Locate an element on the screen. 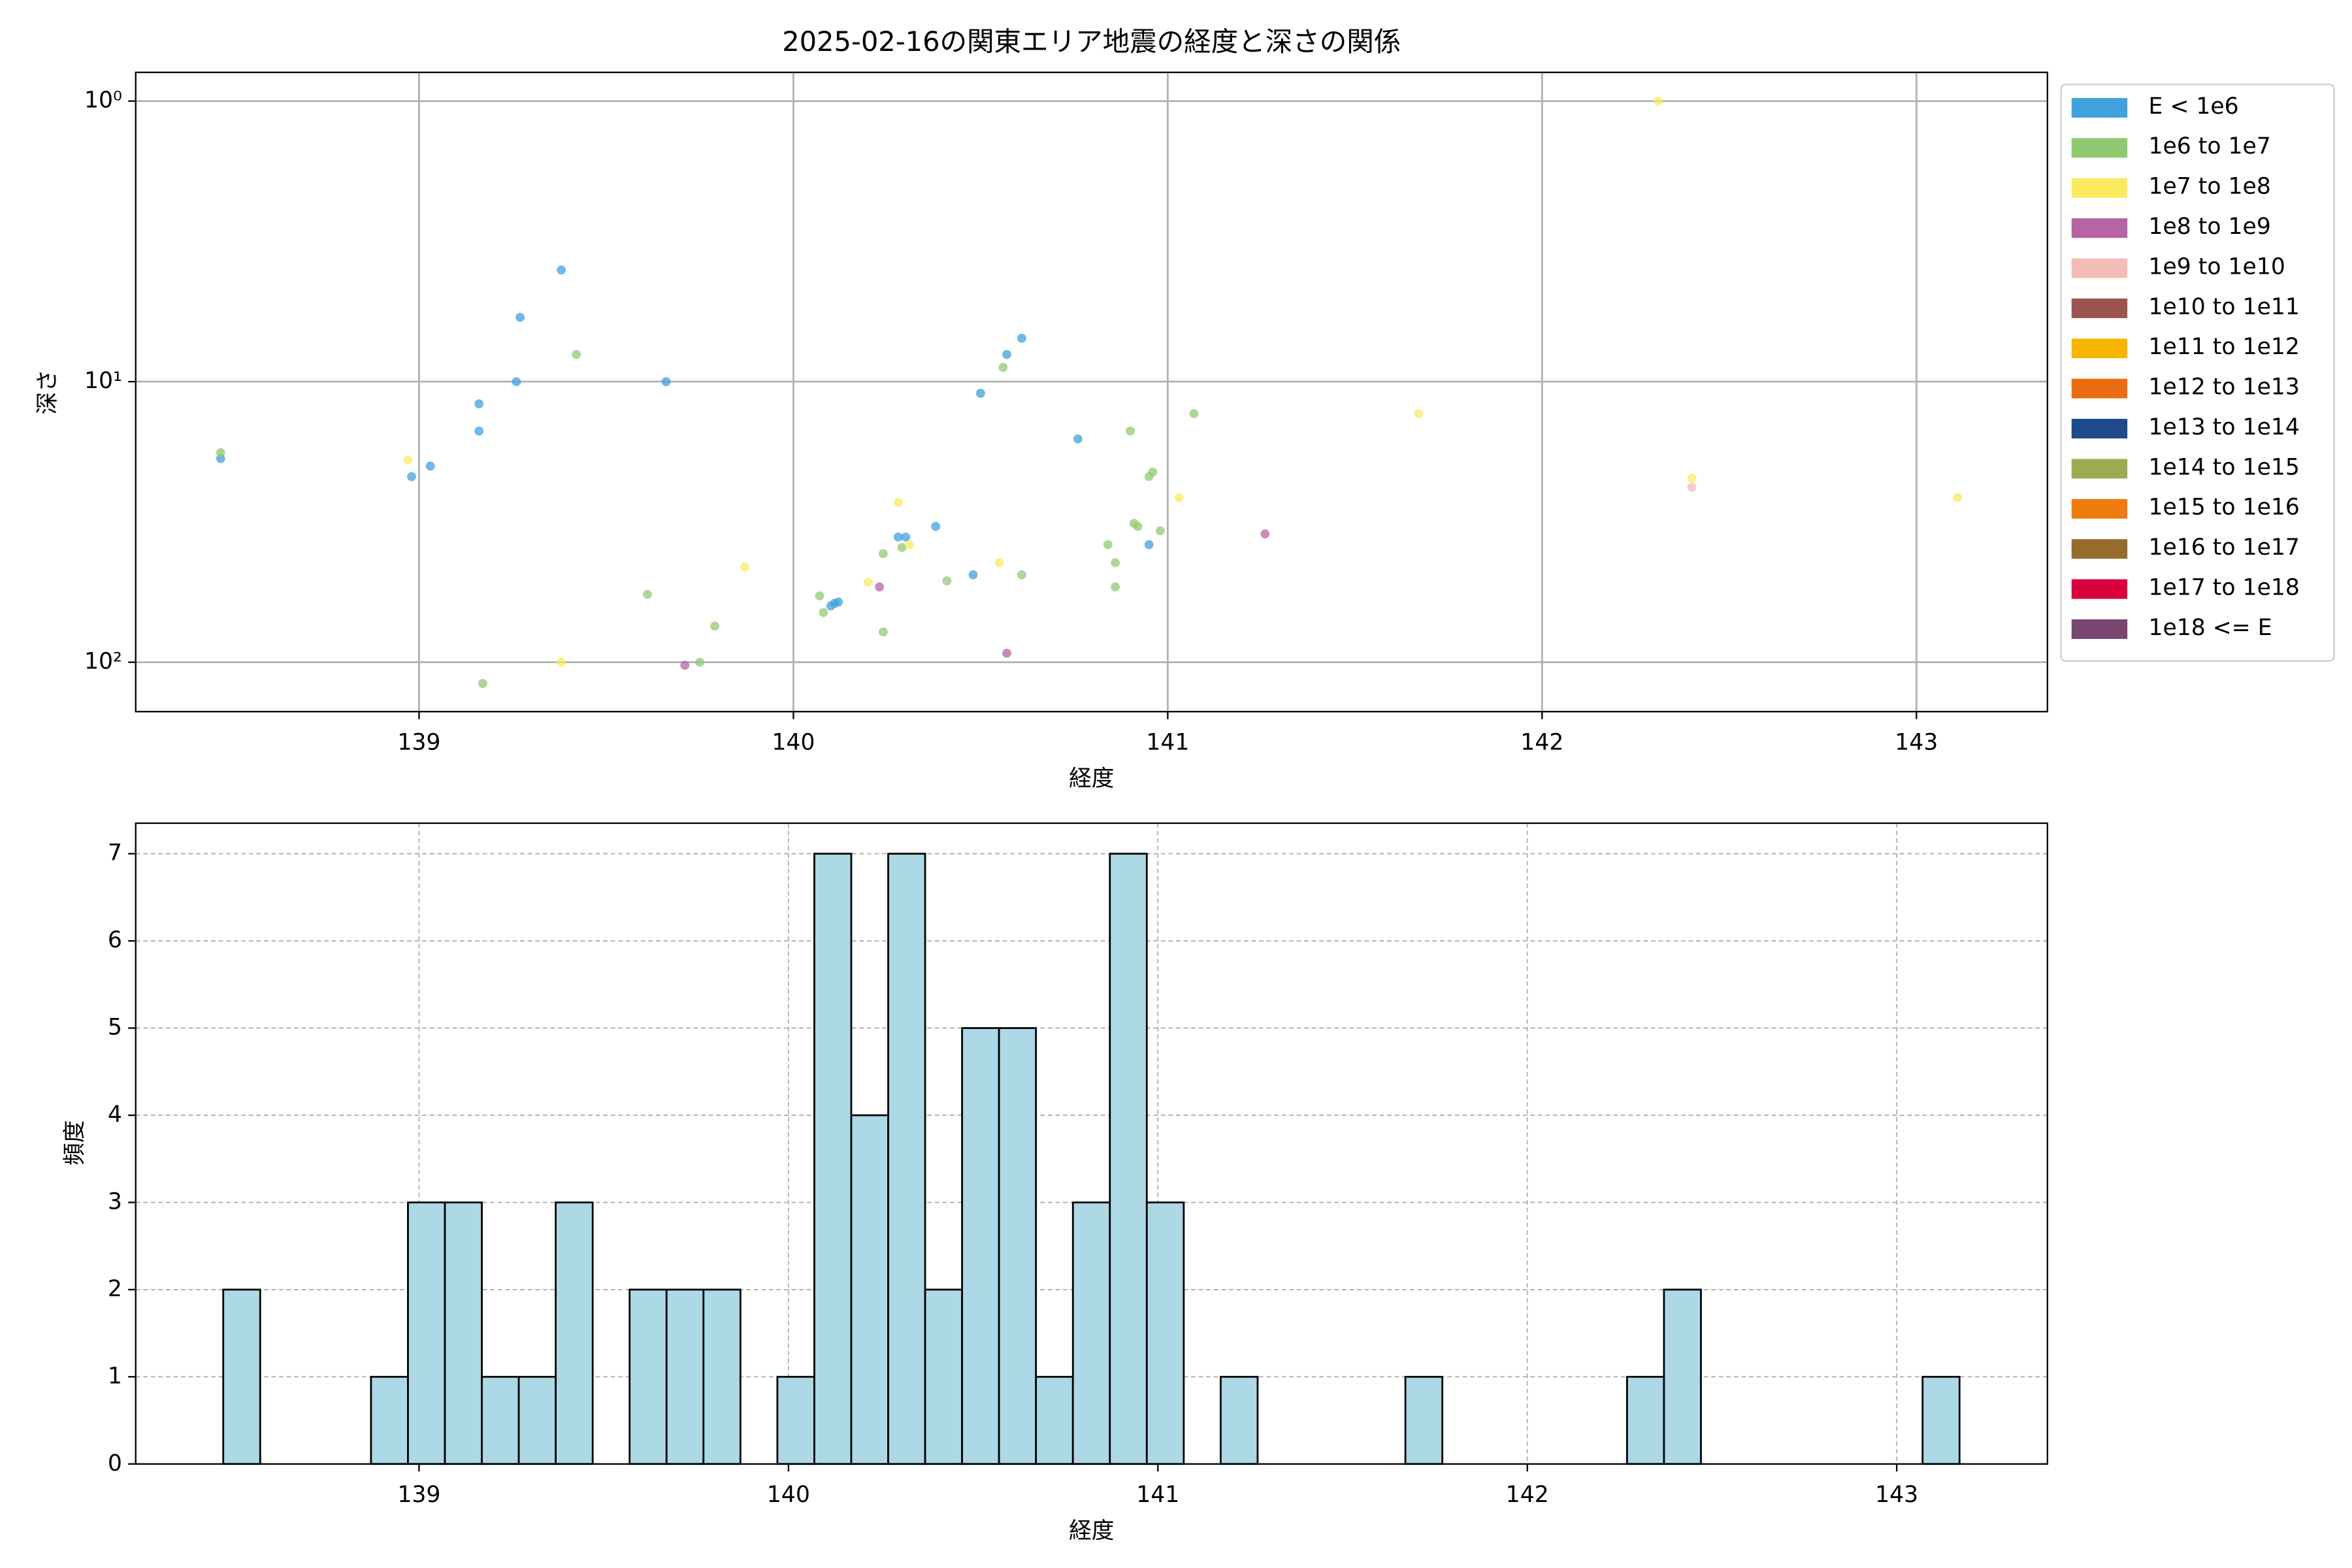 This screenshot has width=2352, height=1568. y-axis-label: 頻度 is located at coordinates (74, 1143).